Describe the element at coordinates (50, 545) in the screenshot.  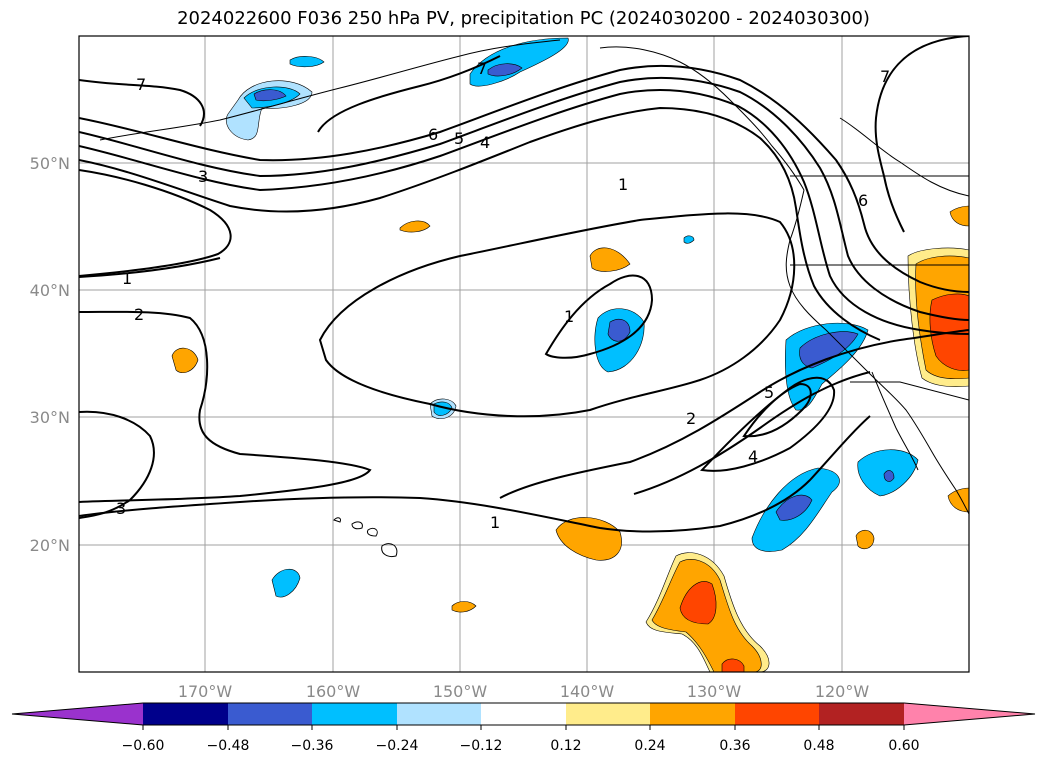
I see `lat-label-20n: 20°N` at that location.